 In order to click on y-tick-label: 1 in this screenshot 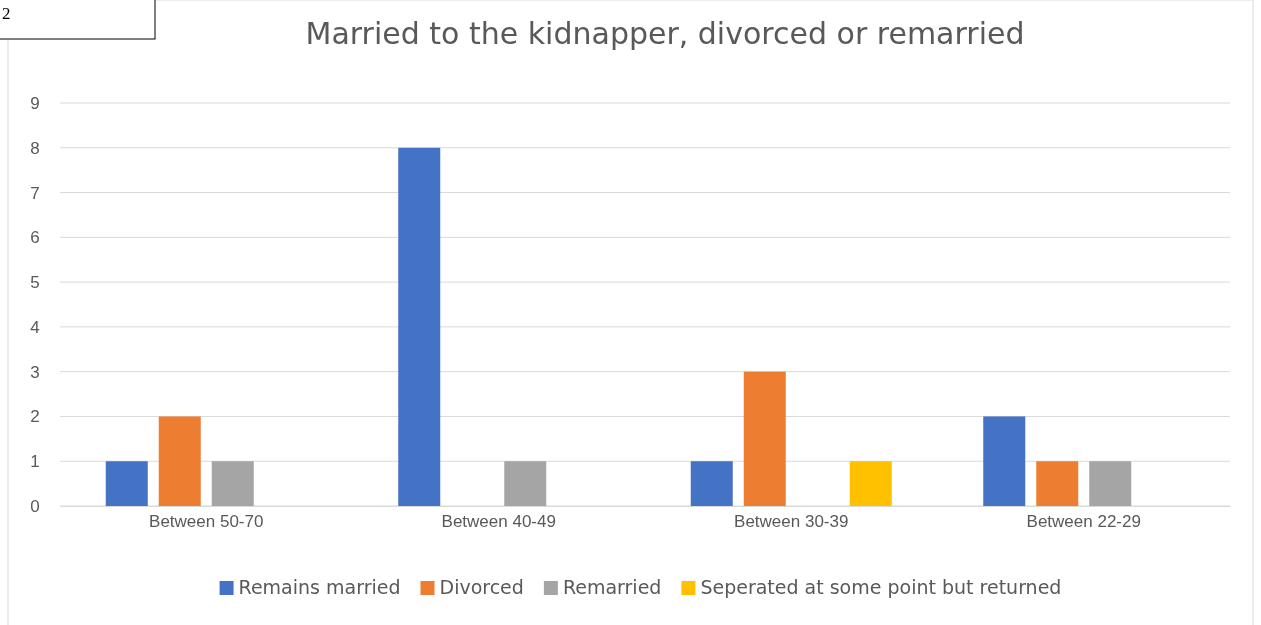, I will do `click(35, 462)`.